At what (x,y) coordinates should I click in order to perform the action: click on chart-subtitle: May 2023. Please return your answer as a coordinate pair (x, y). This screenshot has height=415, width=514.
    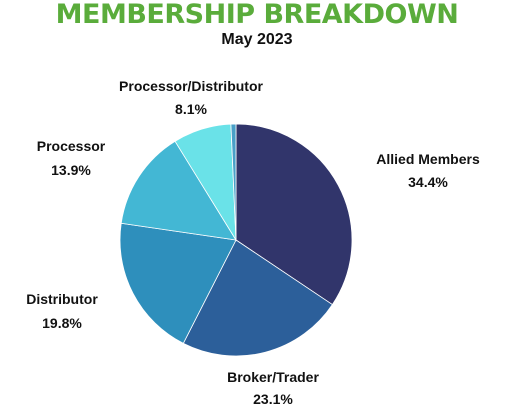
    Looking at the image, I should click on (257, 39).